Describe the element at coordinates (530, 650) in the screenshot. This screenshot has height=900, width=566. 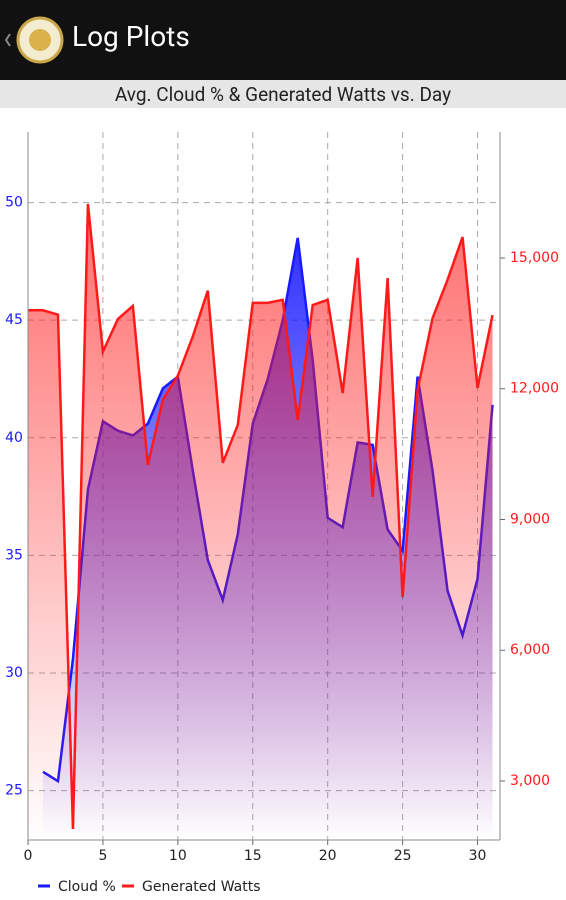
I see `y2-tick-label: 6,000` at that location.